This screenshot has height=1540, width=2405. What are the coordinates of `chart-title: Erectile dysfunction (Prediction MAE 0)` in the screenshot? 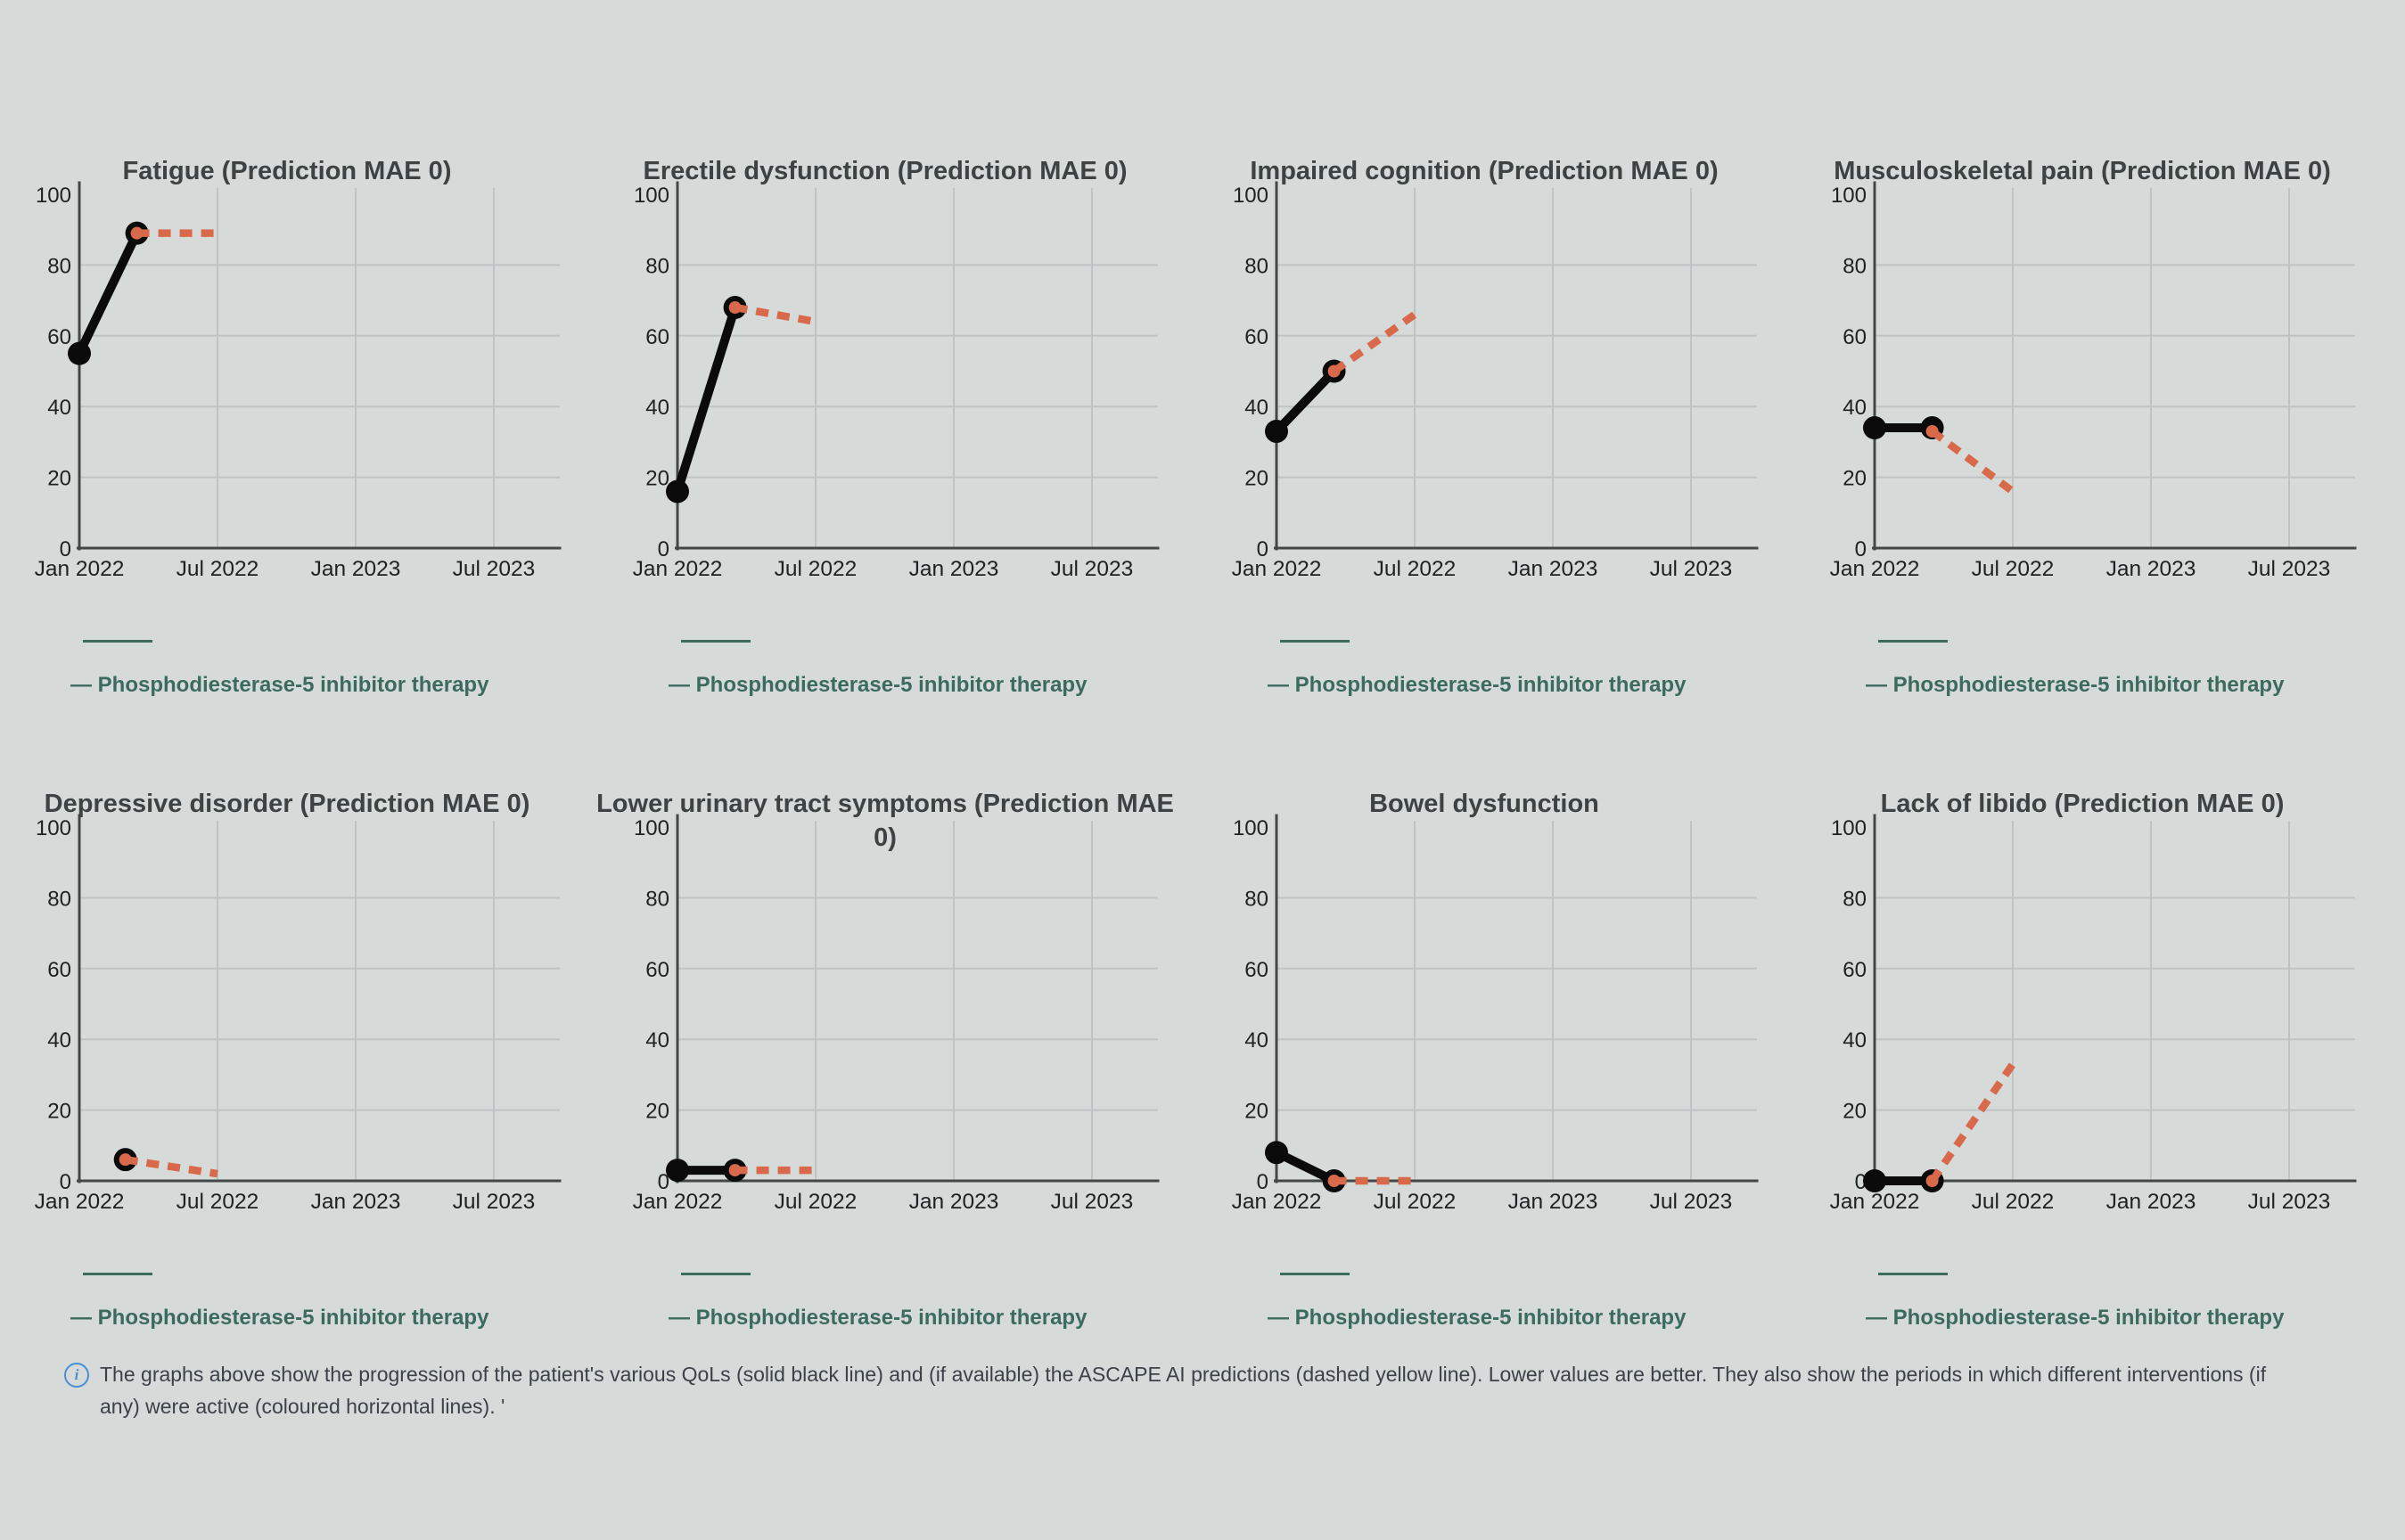 It's located at (885, 171).